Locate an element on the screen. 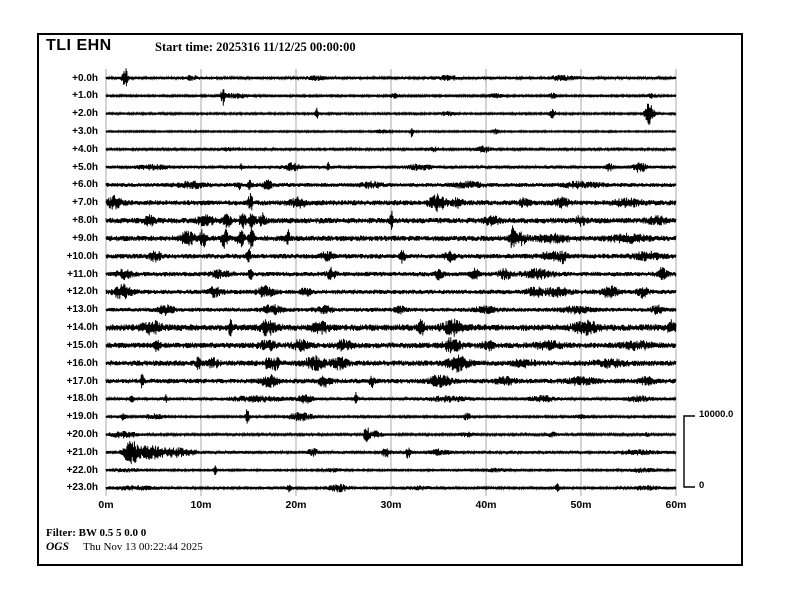  hour-offset-label: +20.0h is located at coordinates (82, 435).